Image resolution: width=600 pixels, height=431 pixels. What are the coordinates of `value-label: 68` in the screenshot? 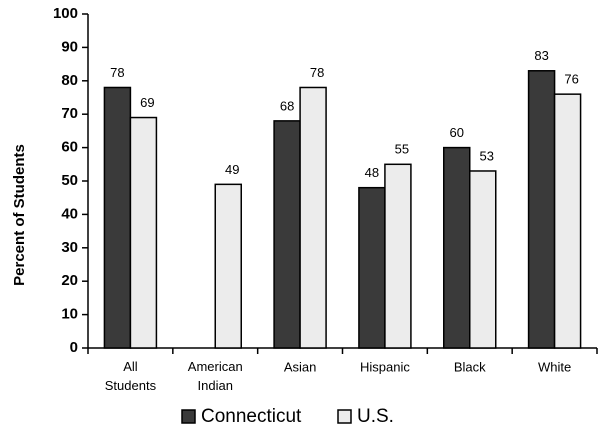 It's located at (287, 105).